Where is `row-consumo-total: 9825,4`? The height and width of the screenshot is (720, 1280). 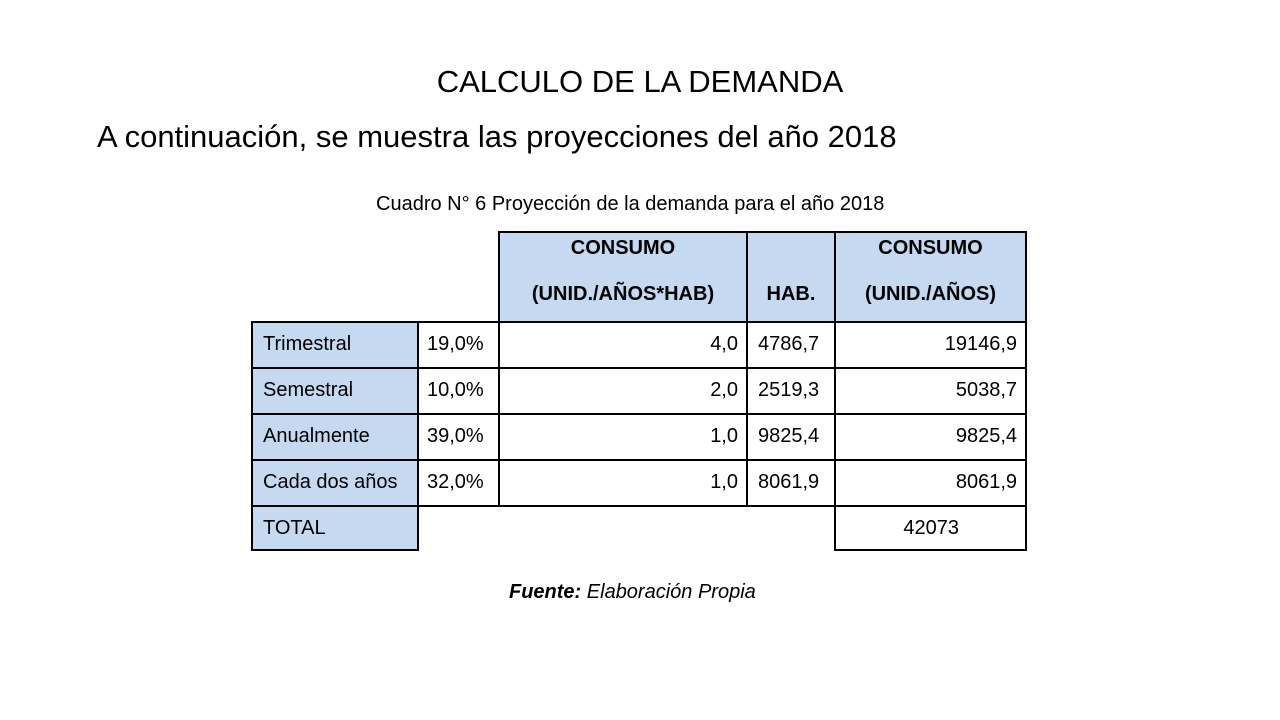
row-consumo-total: 9825,4 is located at coordinates (930, 437).